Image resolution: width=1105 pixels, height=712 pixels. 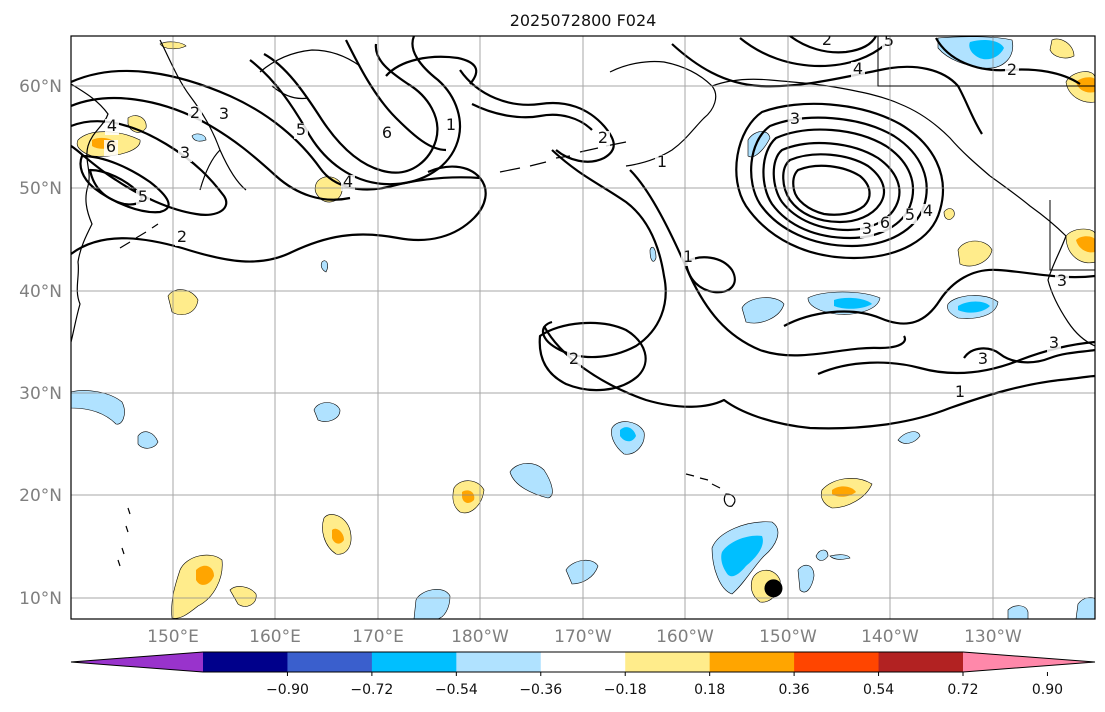 What do you see at coordinates (1029, 662) in the screenshot?
I see `colorbar-extend-high` at bounding box center [1029, 662].